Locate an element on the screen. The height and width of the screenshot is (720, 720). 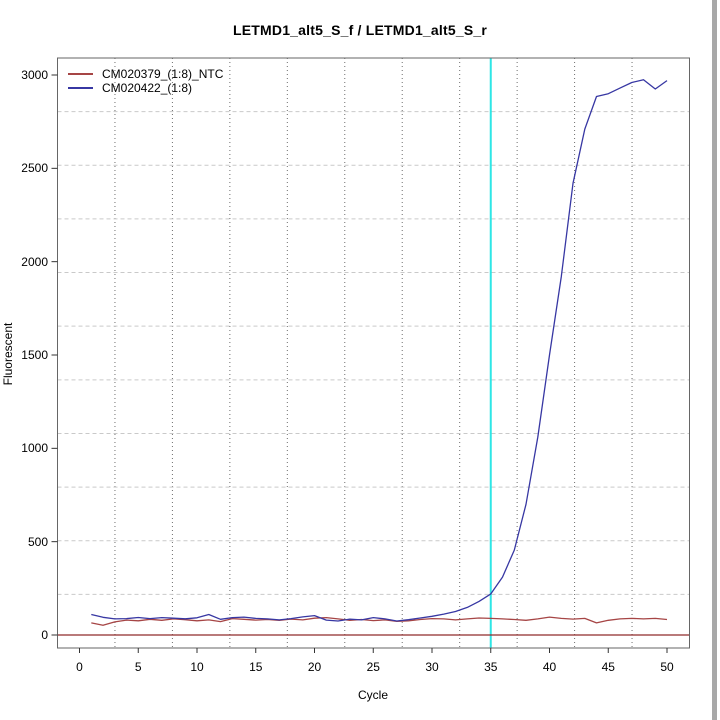
x-tick-label: 15 is located at coordinates (256, 667).